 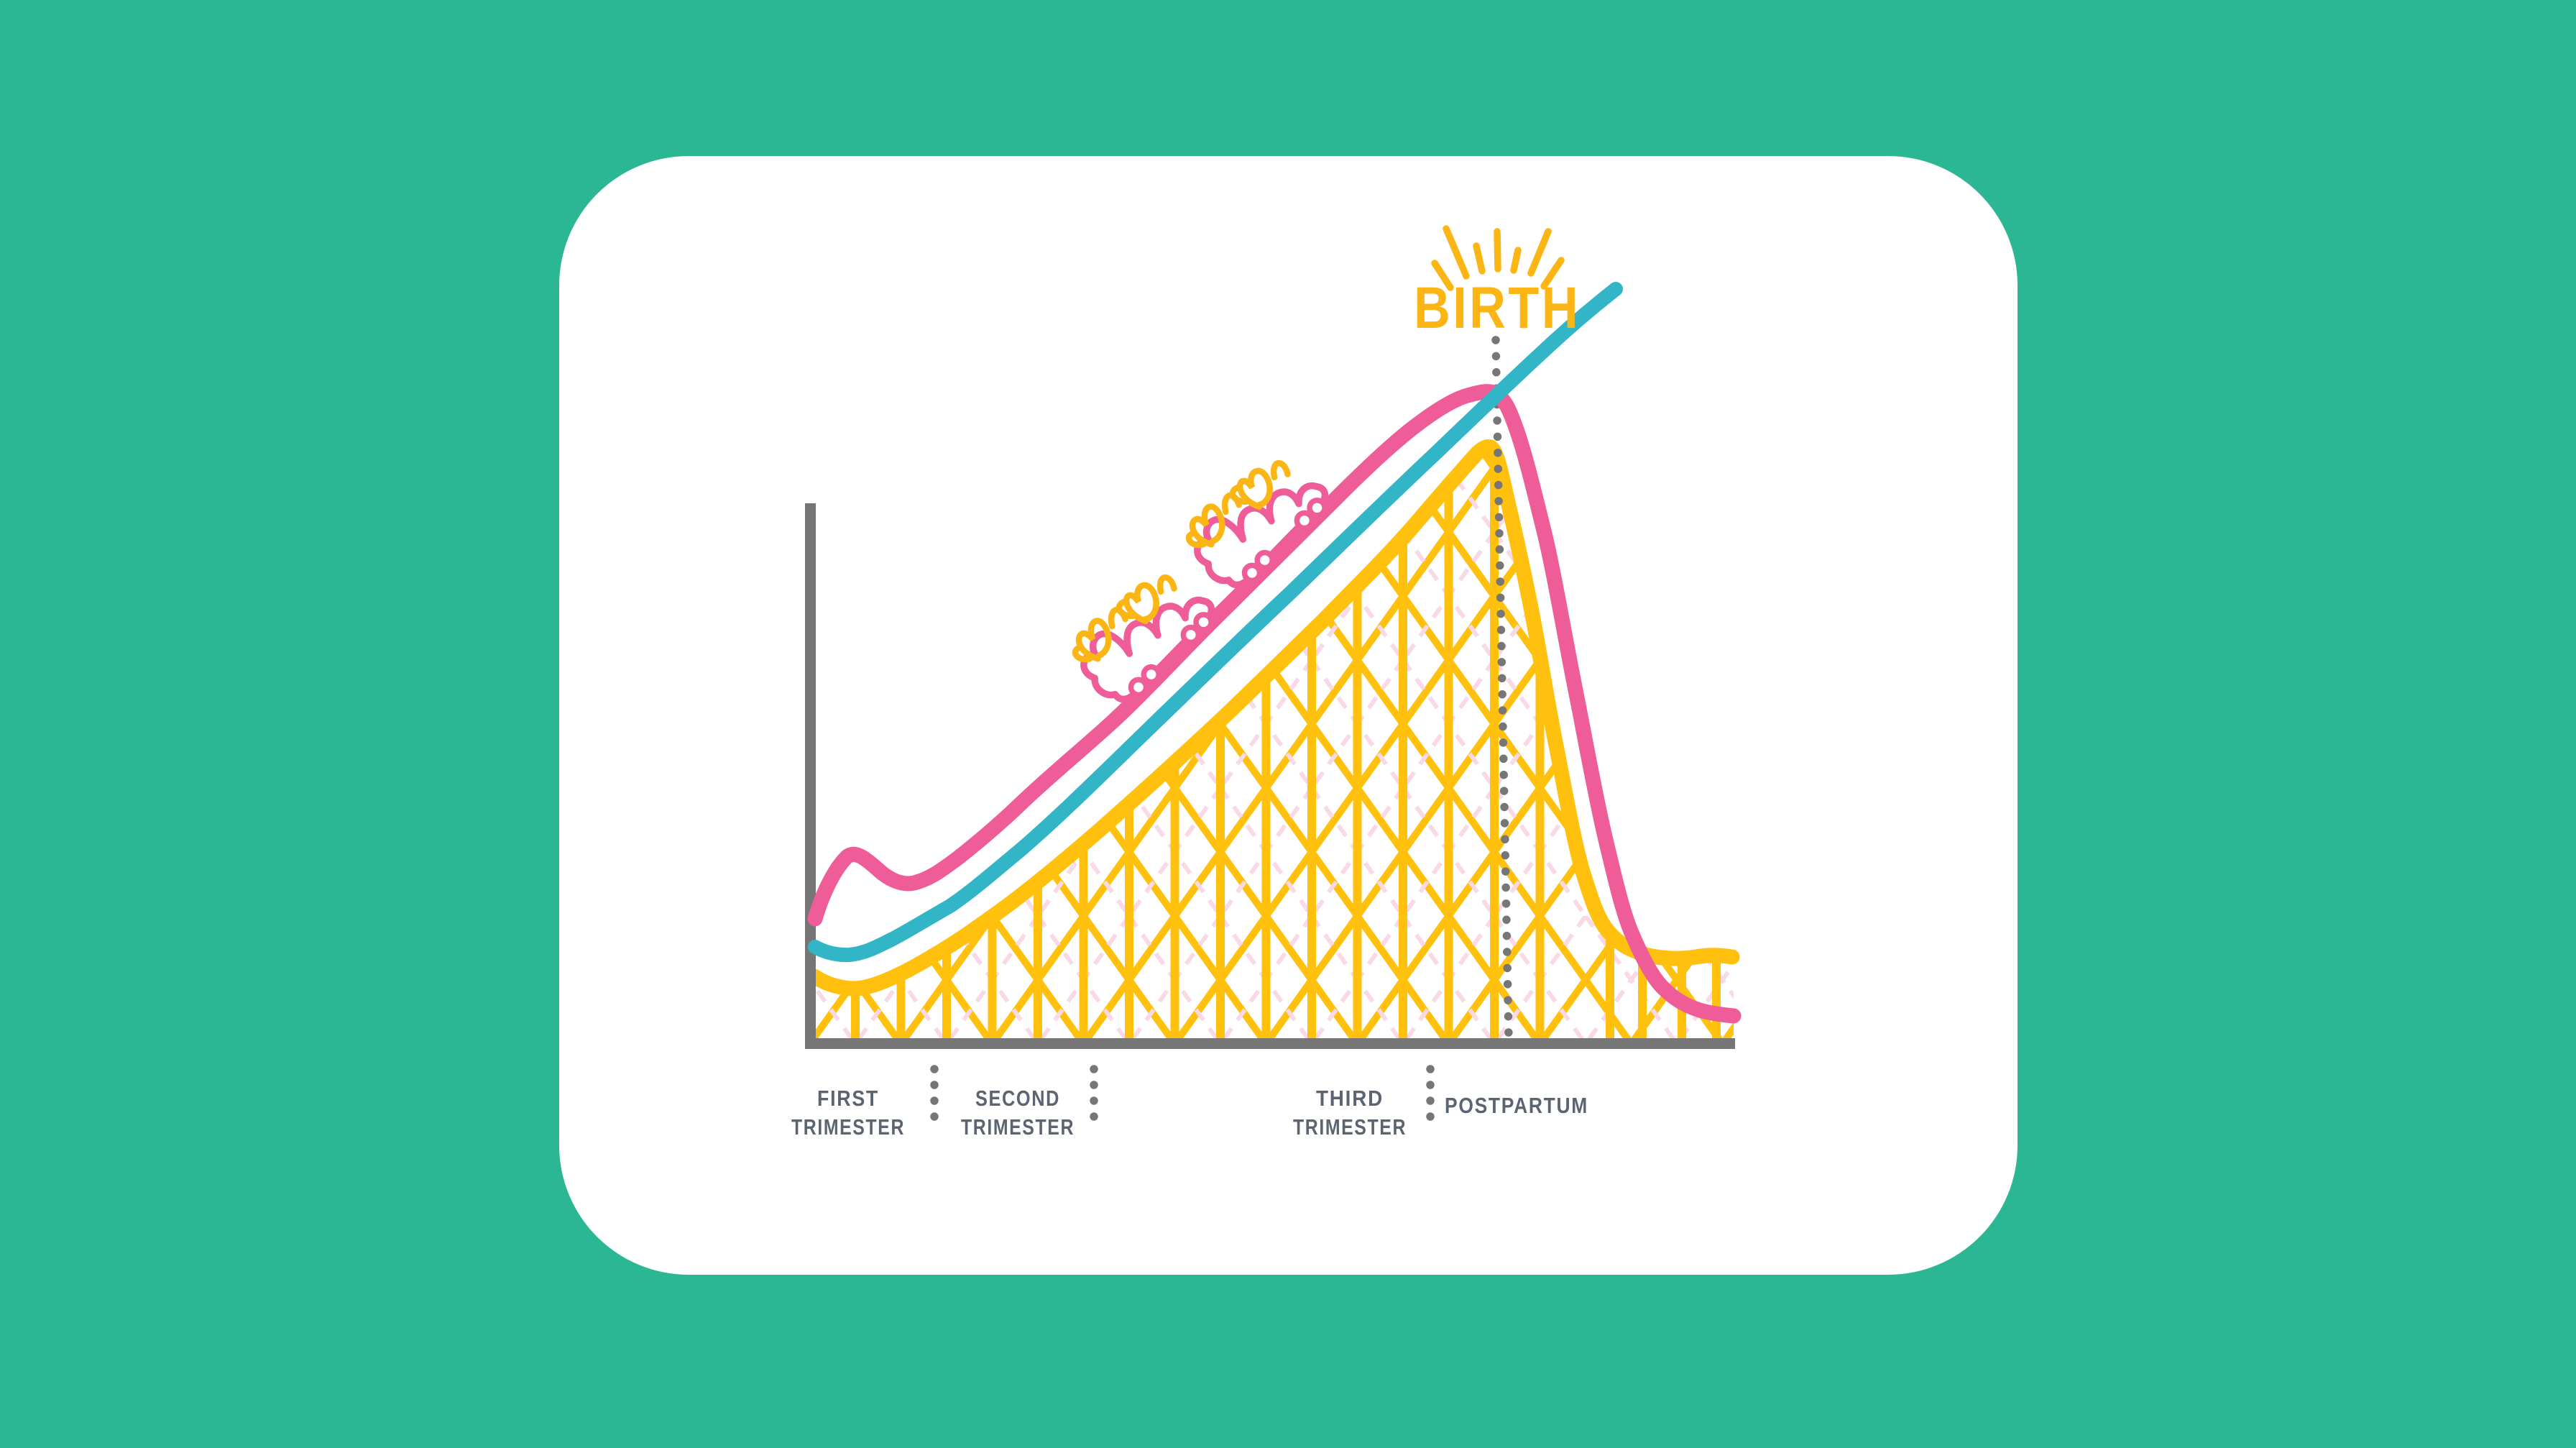 What do you see at coordinates (1502, 689) in the screenshot?
I see `birth-dotted-line` at bounding box center [1502, 689].